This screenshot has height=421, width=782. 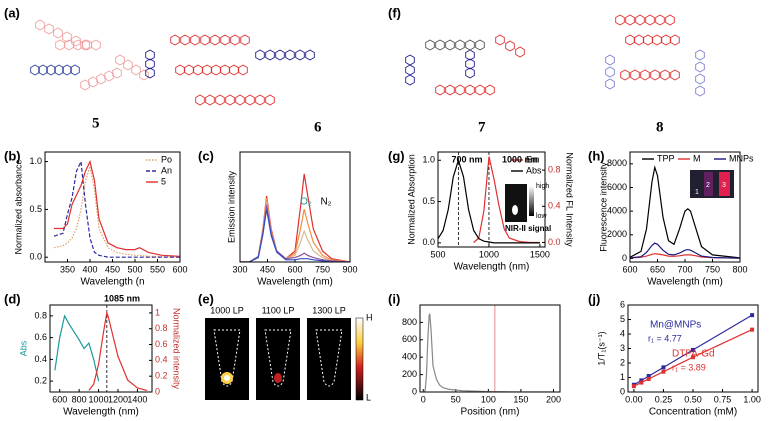 What do you see at coordinates (554, 206) in the screenshot?
I see `y2-tick-label: 0.4` at bounding box center [554, 206].